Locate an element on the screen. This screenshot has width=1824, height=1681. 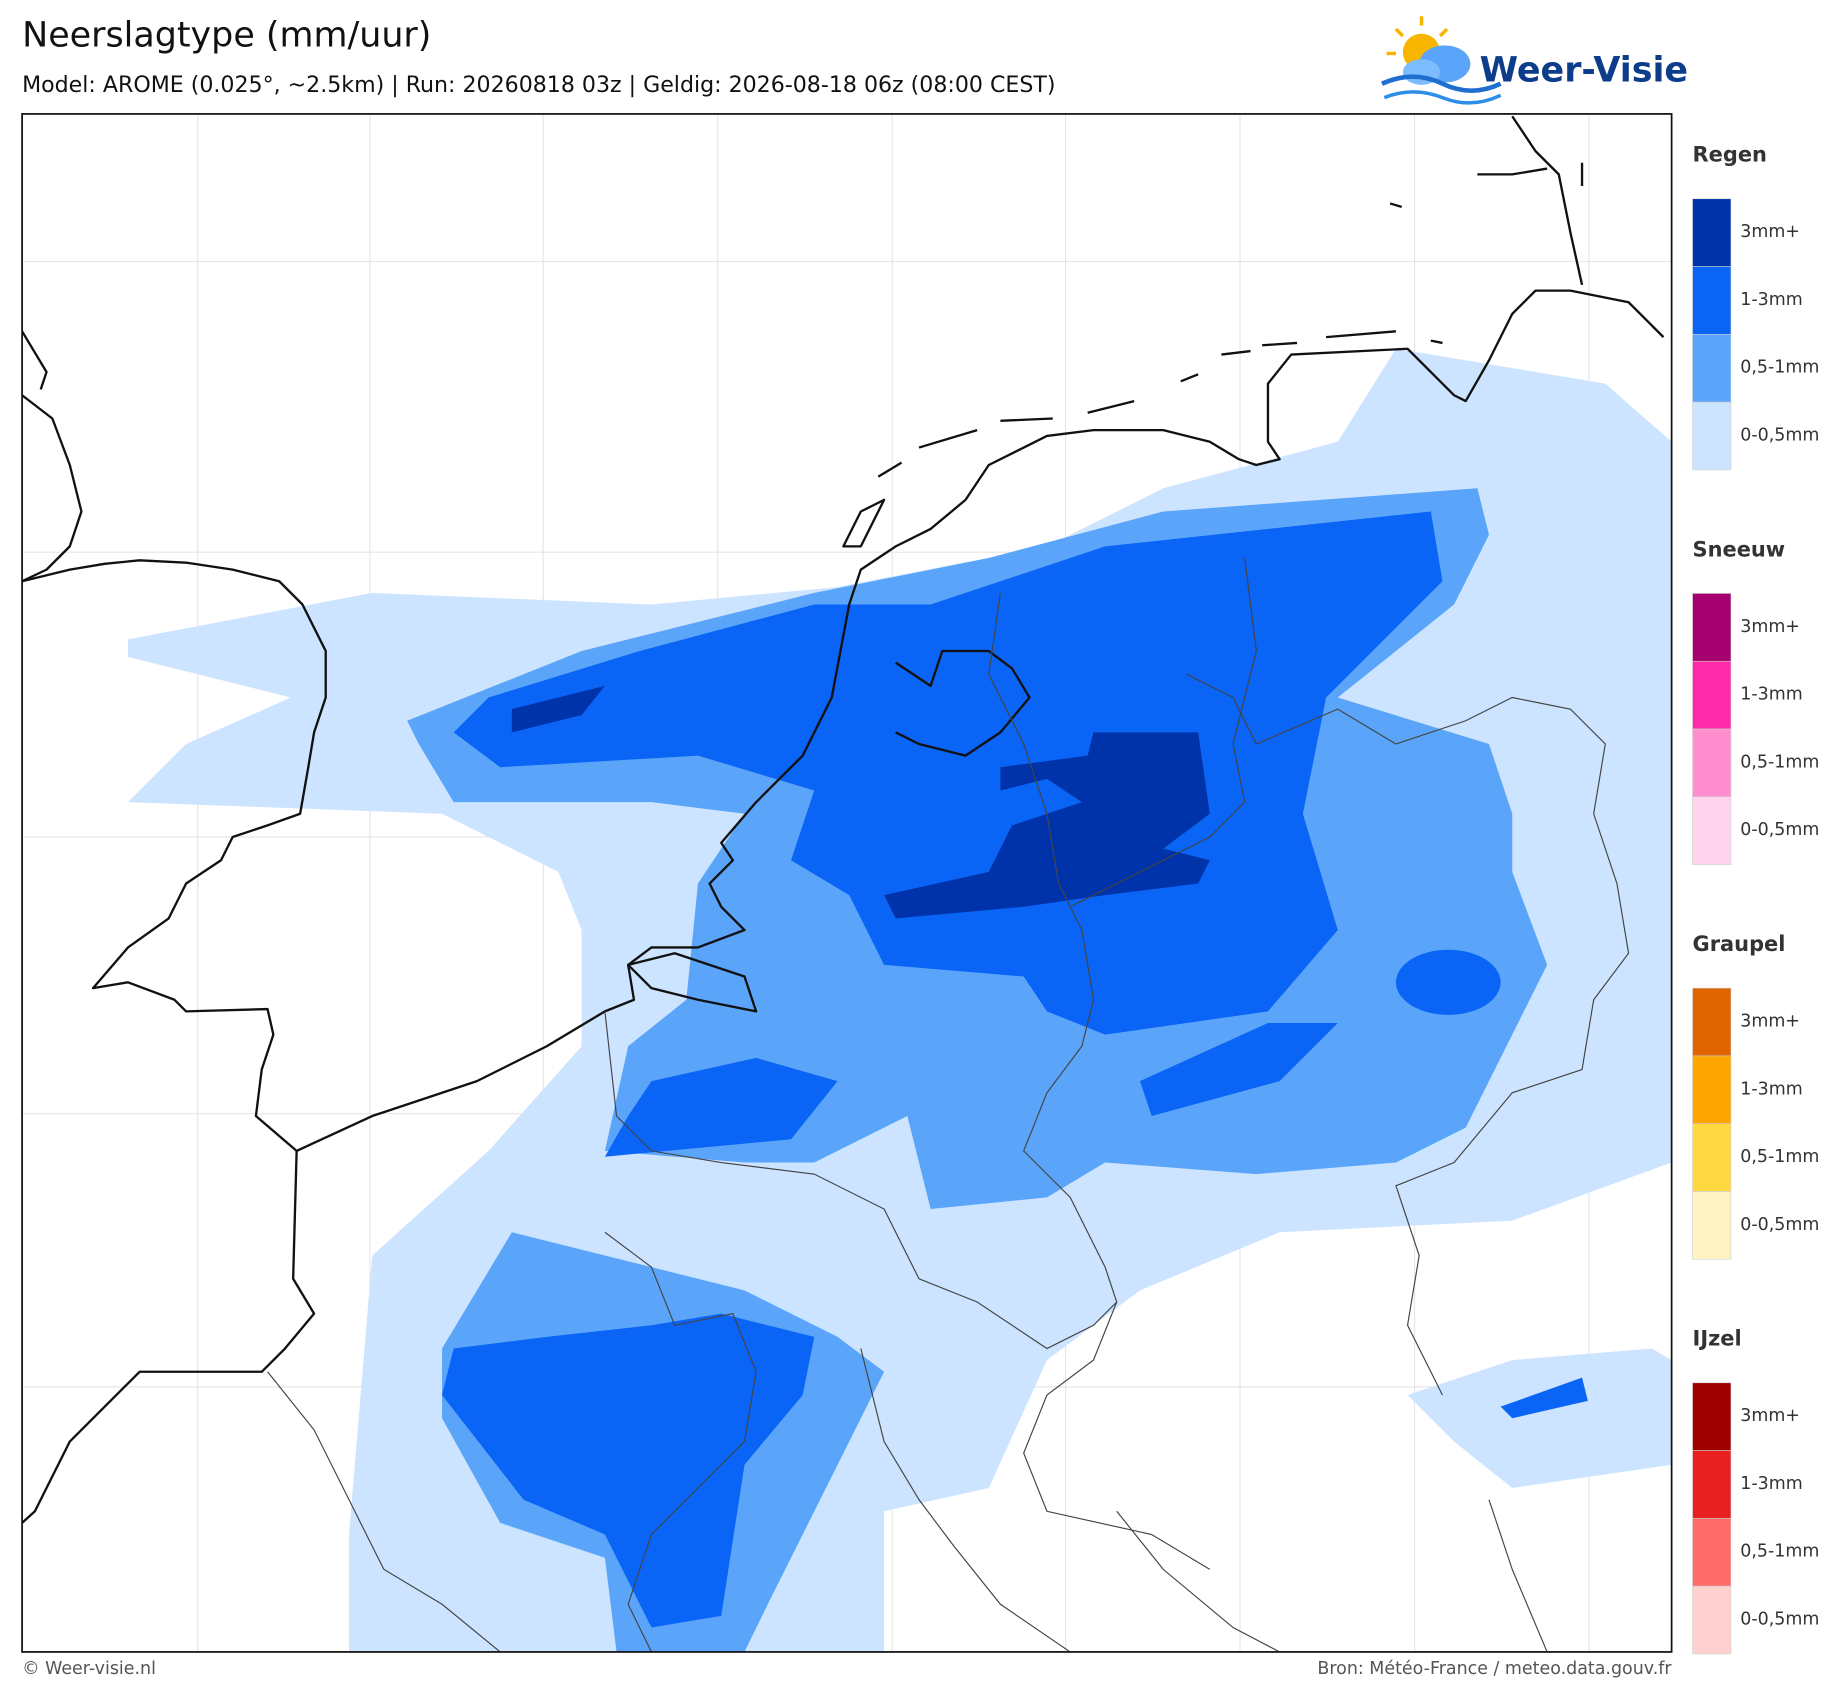
logo: Weer-Visie is located at coordinates (1534, 60).